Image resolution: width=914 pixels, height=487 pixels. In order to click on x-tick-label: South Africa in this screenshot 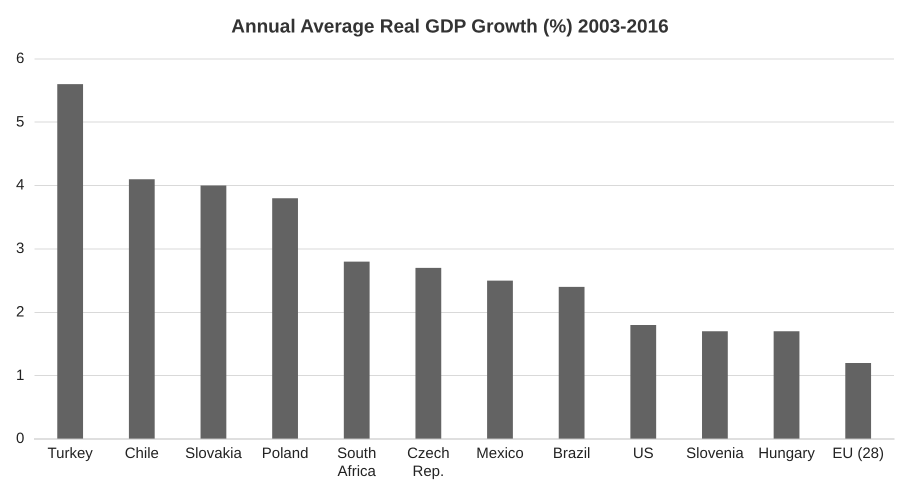, I will do `click(357, 462)`.